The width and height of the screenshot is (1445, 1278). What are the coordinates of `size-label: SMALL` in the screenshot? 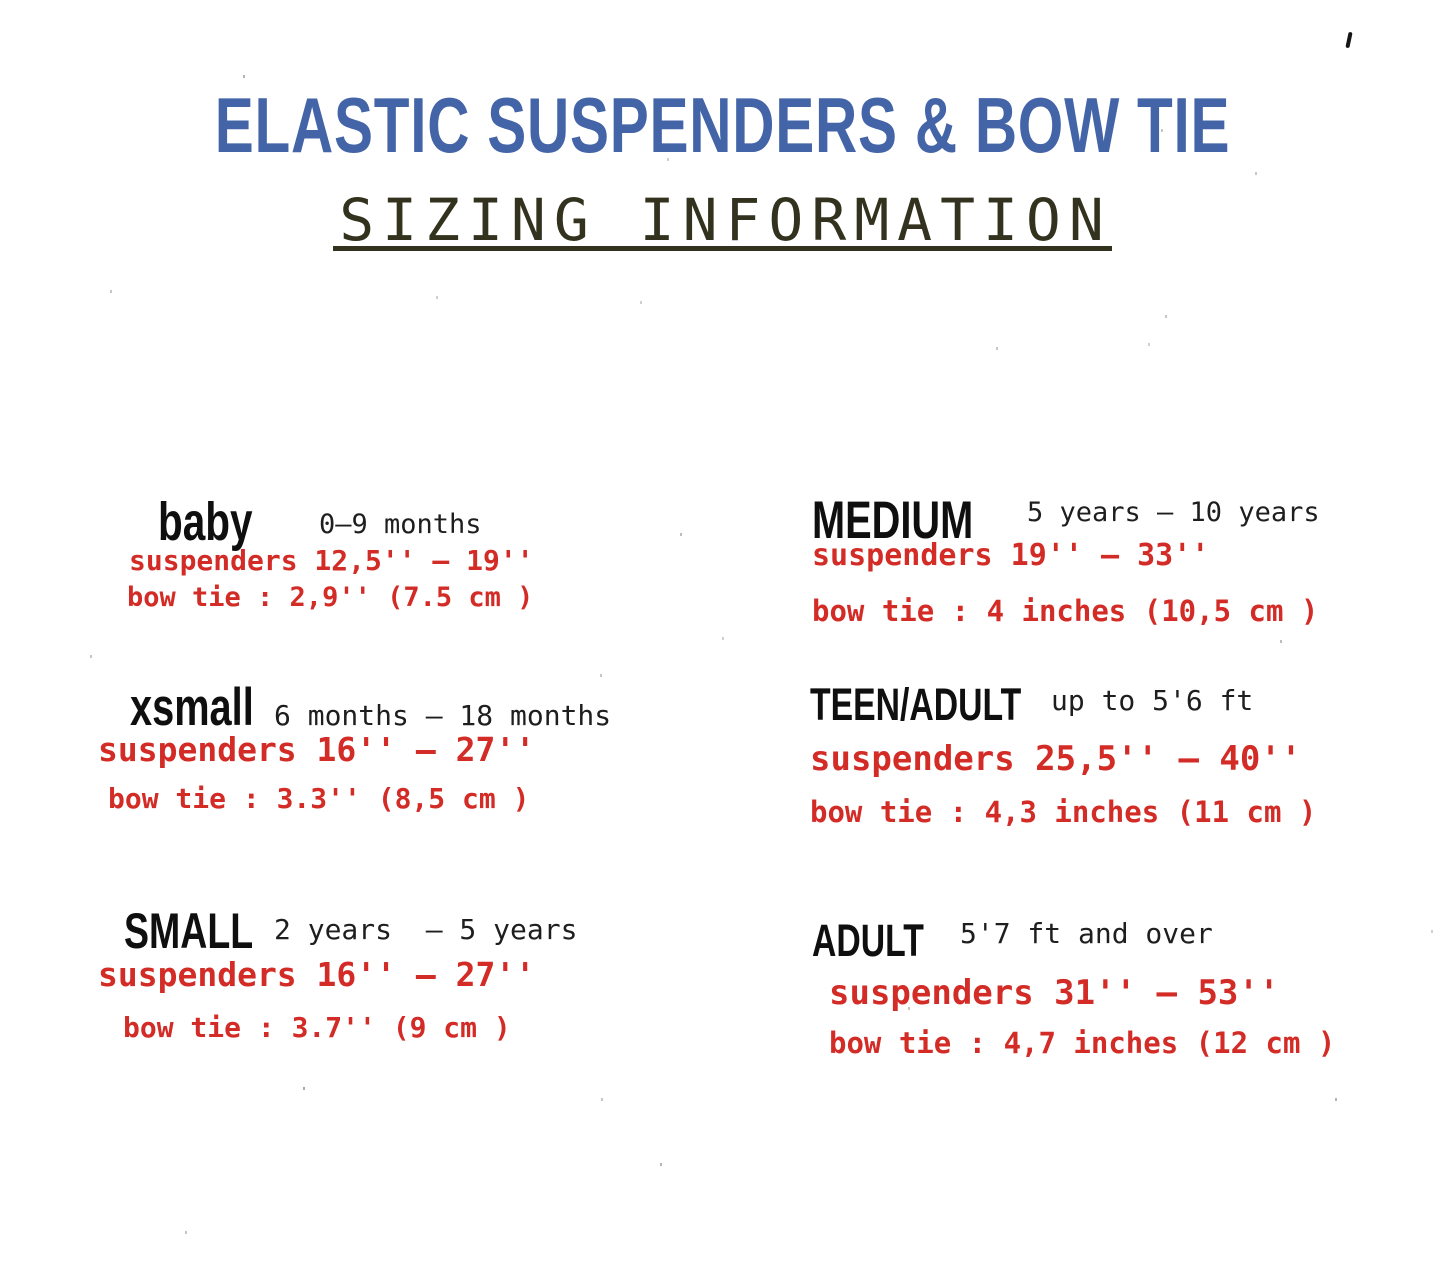 It's located at (189, 931).